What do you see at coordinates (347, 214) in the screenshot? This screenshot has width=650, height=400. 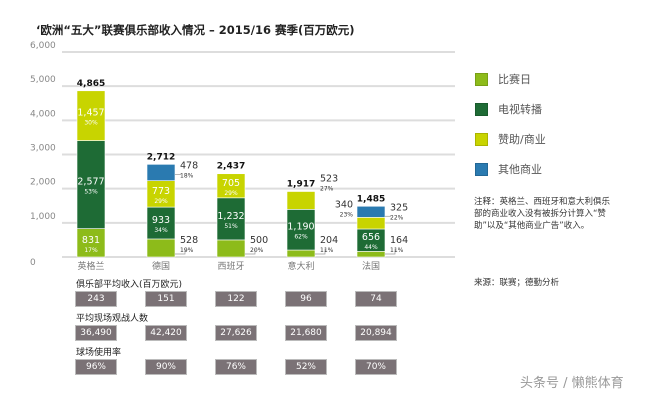 I see `percent-label: 23%` at bounding box center [347, 214].